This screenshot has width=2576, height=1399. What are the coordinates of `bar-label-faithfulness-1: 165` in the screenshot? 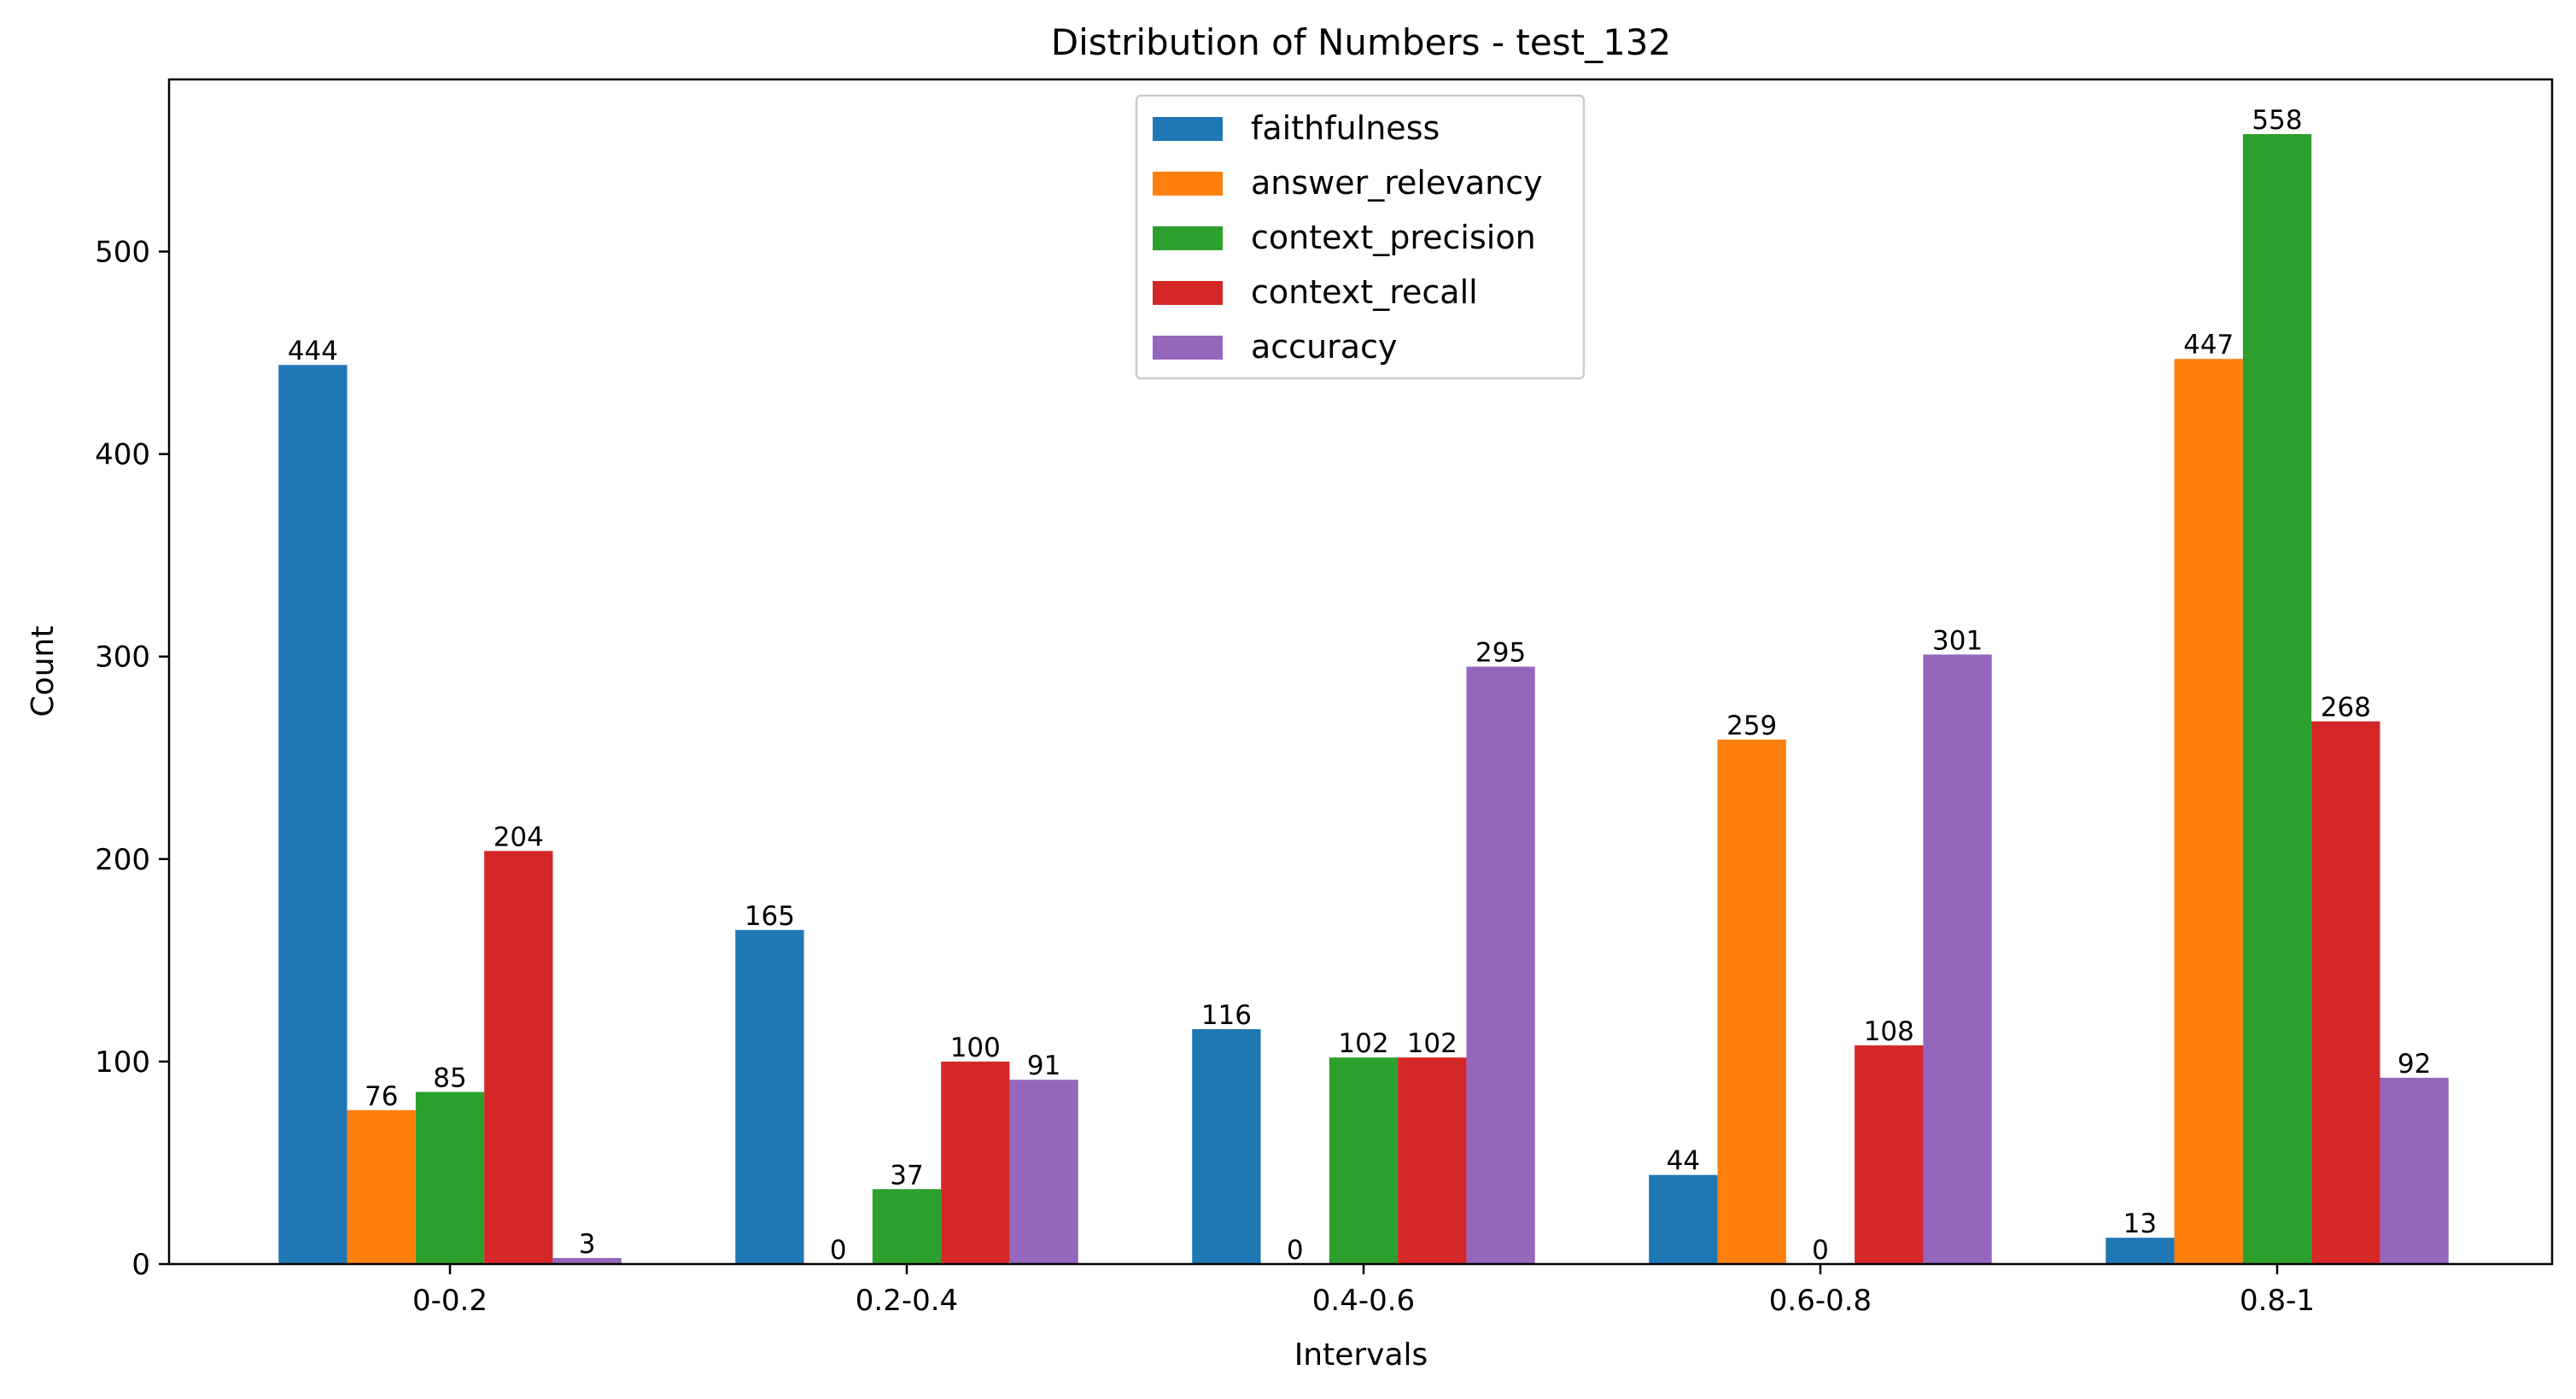 It's located at (770, 916).